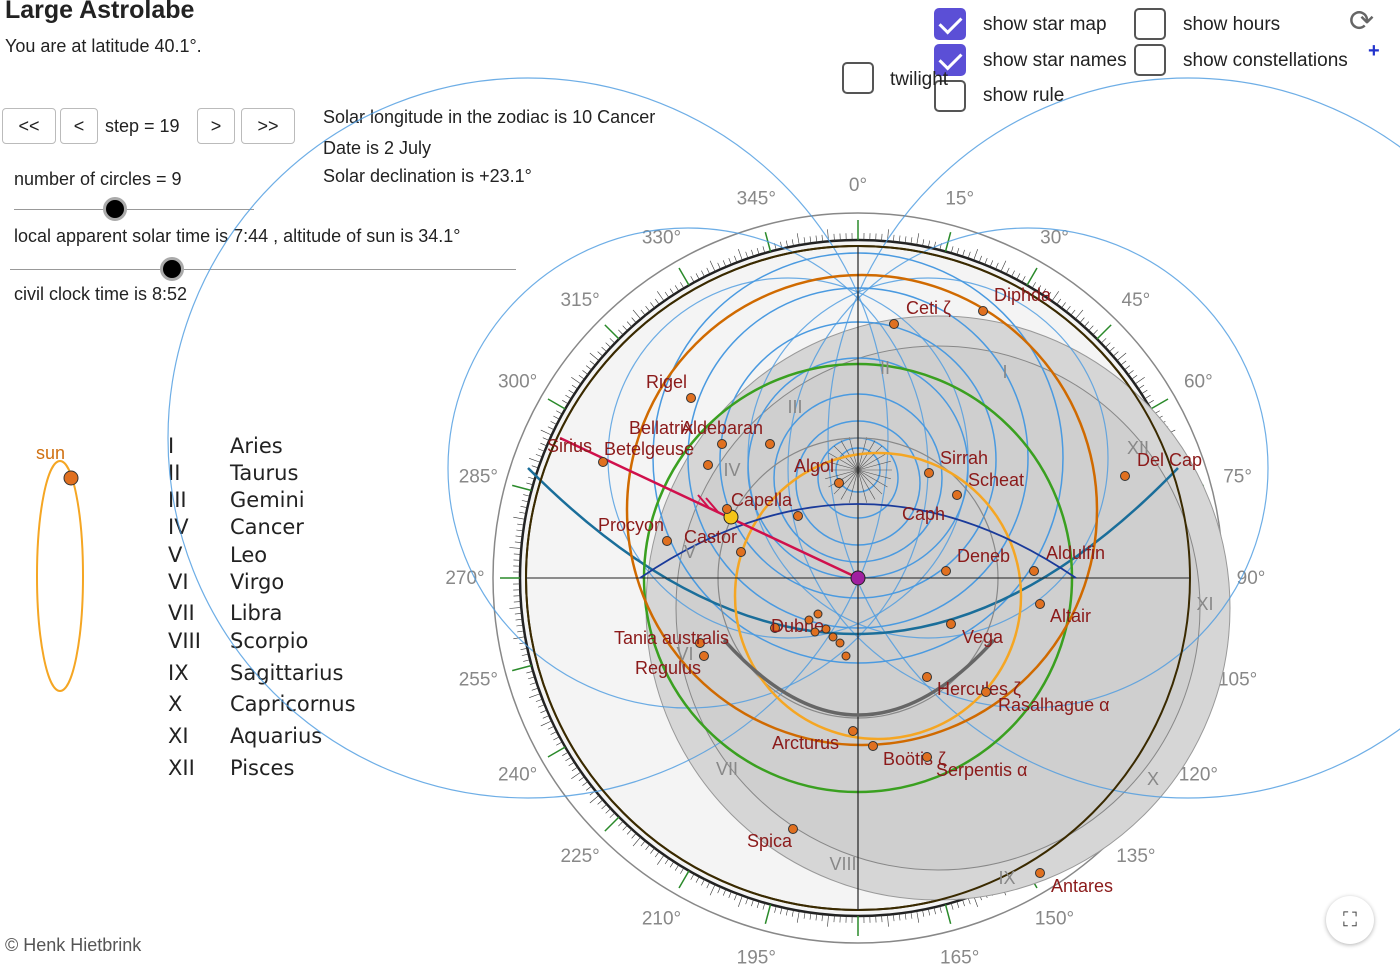  I want to click on degree-label: 240°, so click(517, 775).